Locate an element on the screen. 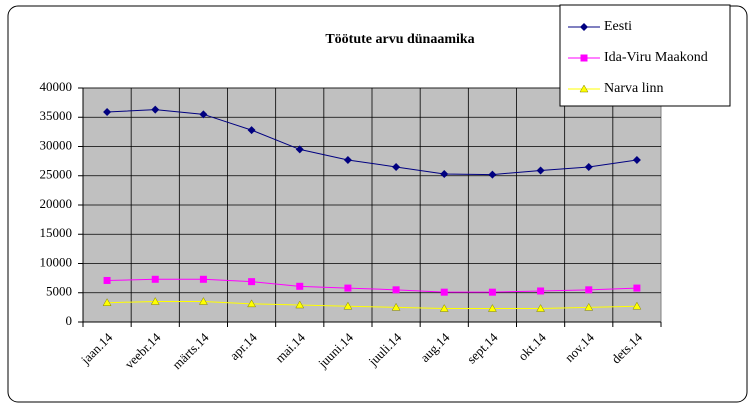 The image size is (755, 409). y-tick-label: 0 is located at coordinates (69, 320).